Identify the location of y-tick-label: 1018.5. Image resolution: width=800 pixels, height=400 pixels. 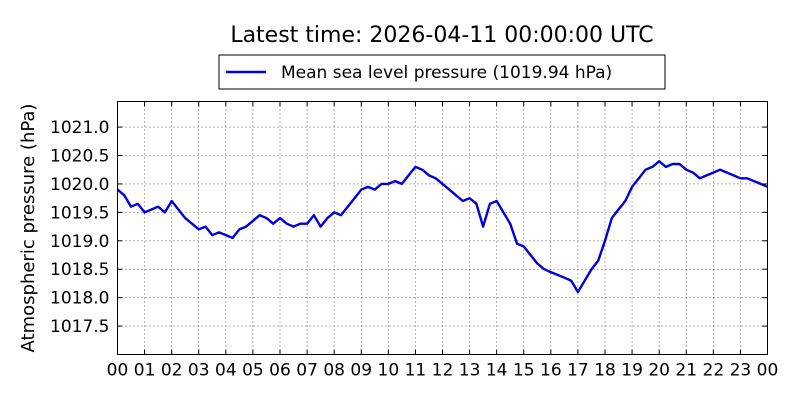
(79, 270).